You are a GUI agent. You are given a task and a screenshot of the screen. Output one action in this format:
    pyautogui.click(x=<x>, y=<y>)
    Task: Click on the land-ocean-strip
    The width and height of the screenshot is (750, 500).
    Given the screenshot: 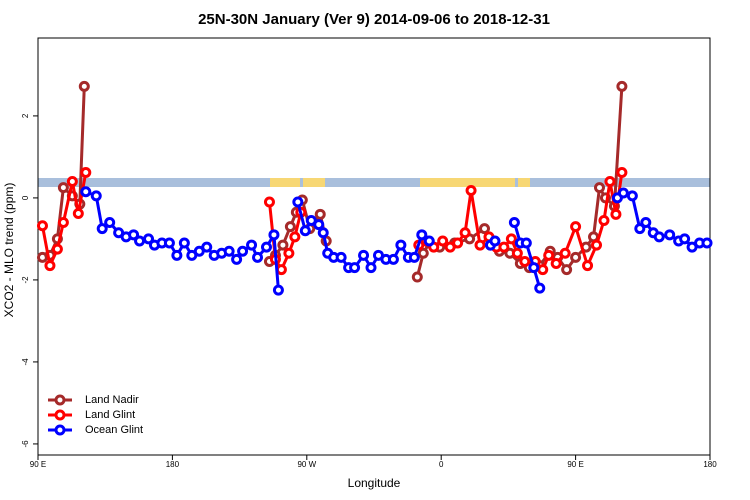 What is the action you would take?
    pyautogui.click(x=374, y=182)
    